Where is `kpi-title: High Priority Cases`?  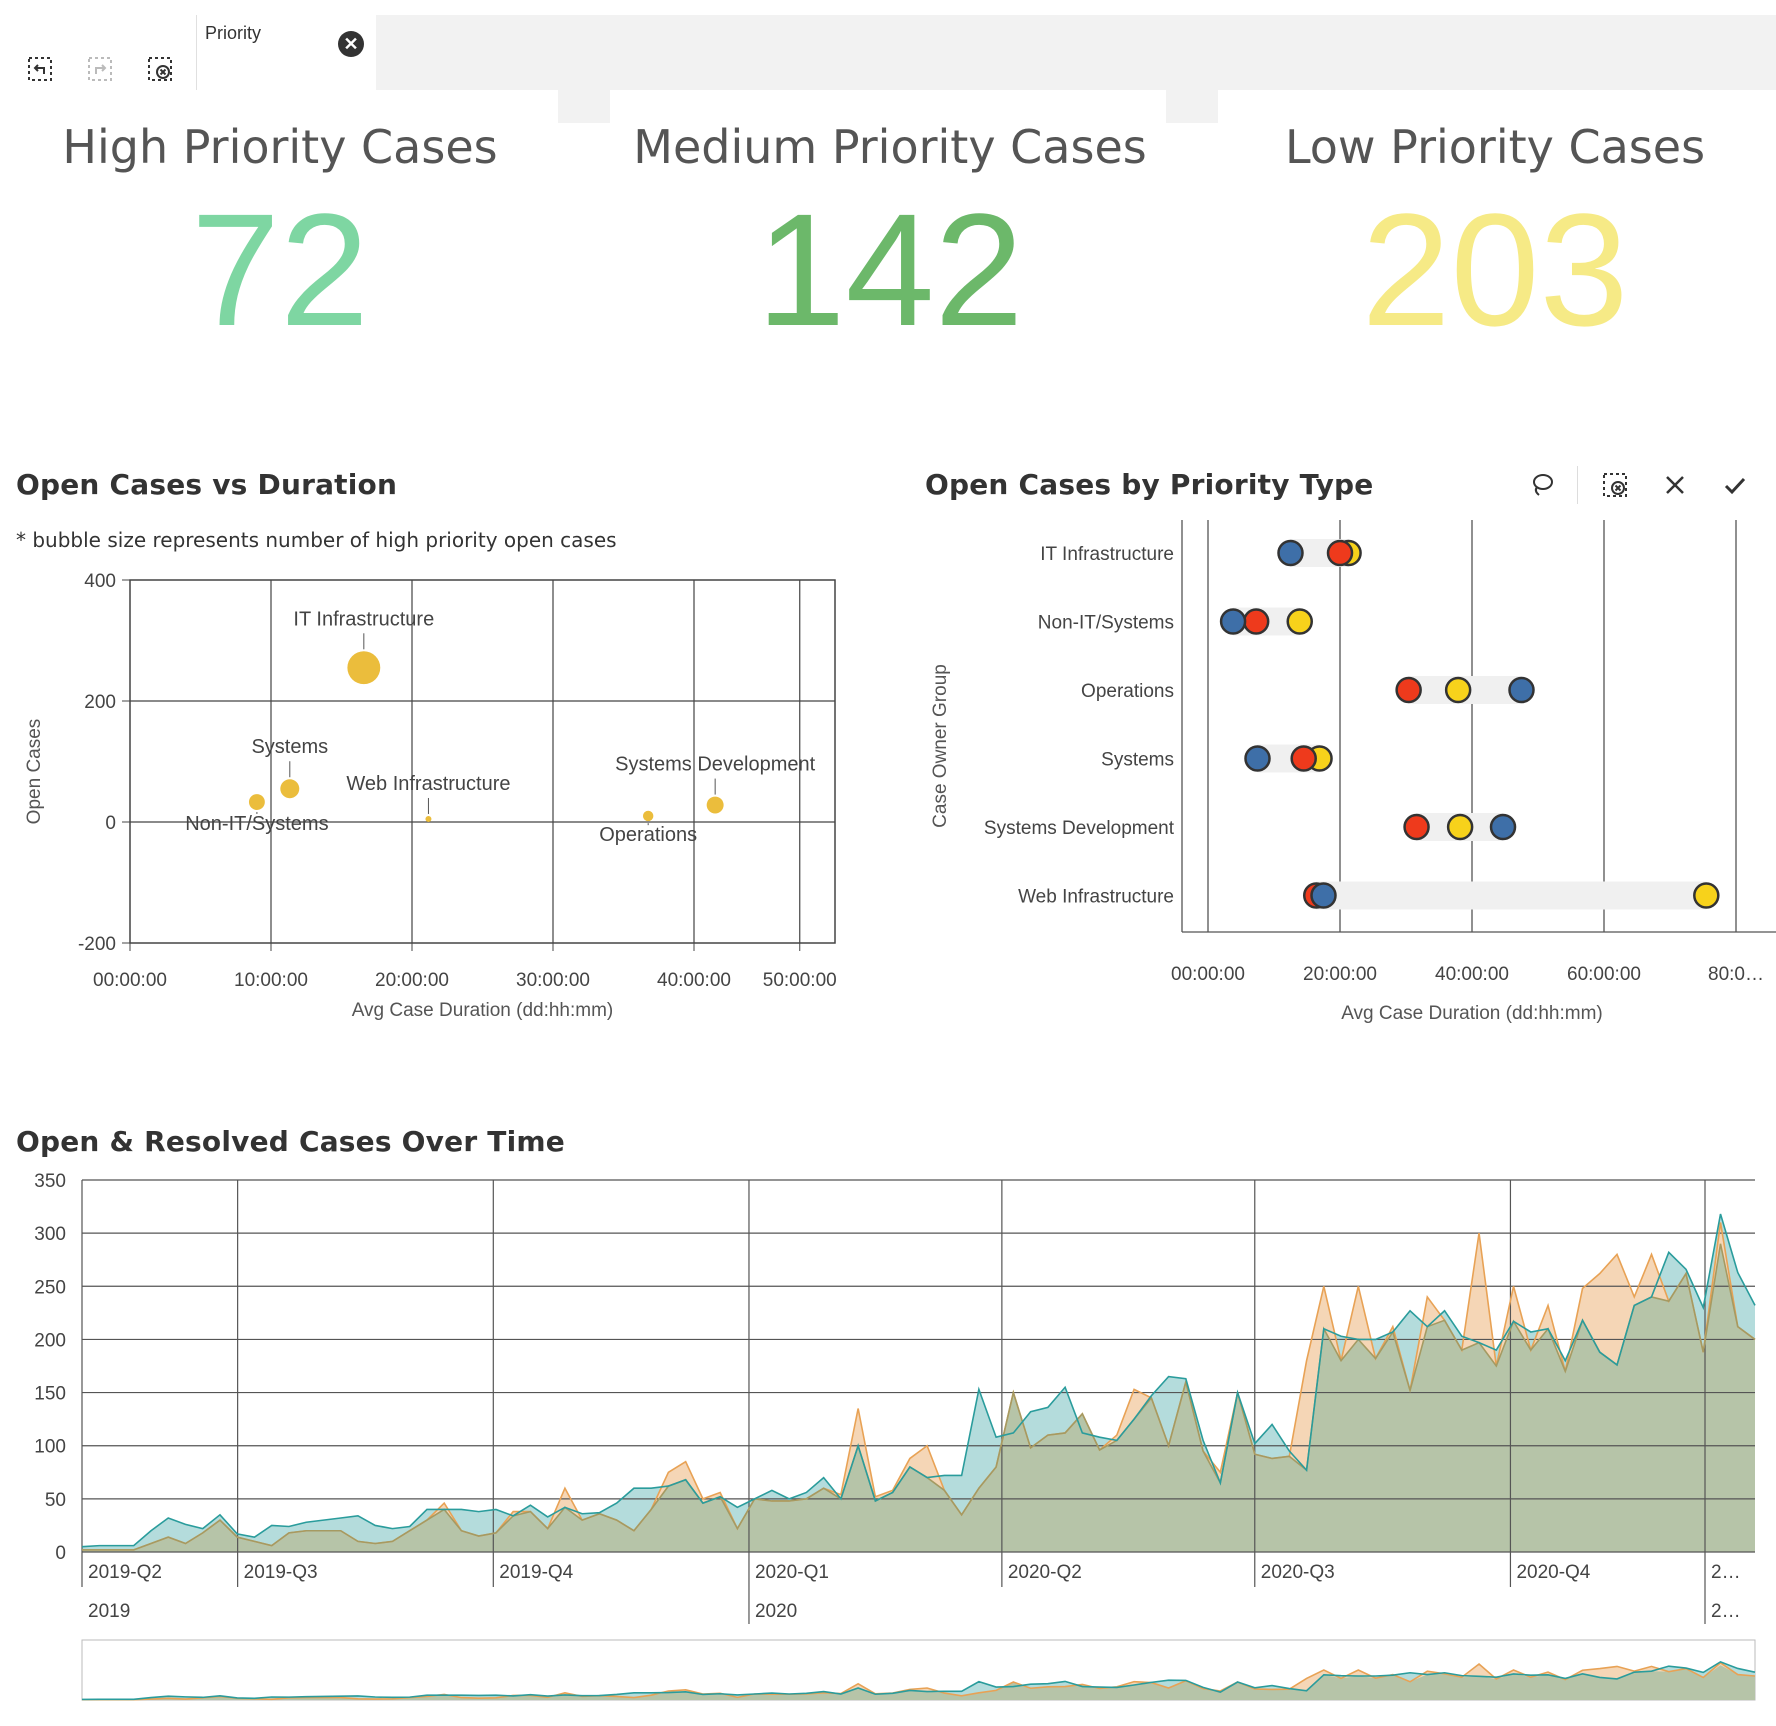
kpi-title: High Priority Cases is located at coordinates (280, 147).